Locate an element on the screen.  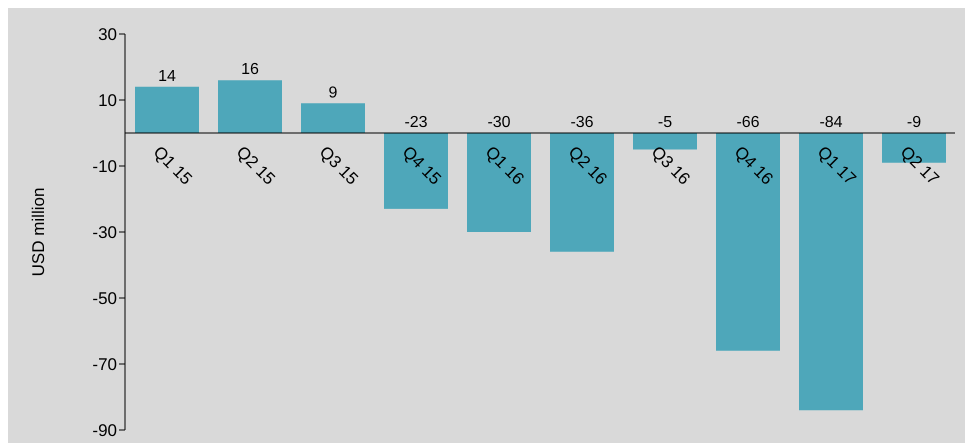
y-axis-title: USD million is located at coordinates (38, 232).